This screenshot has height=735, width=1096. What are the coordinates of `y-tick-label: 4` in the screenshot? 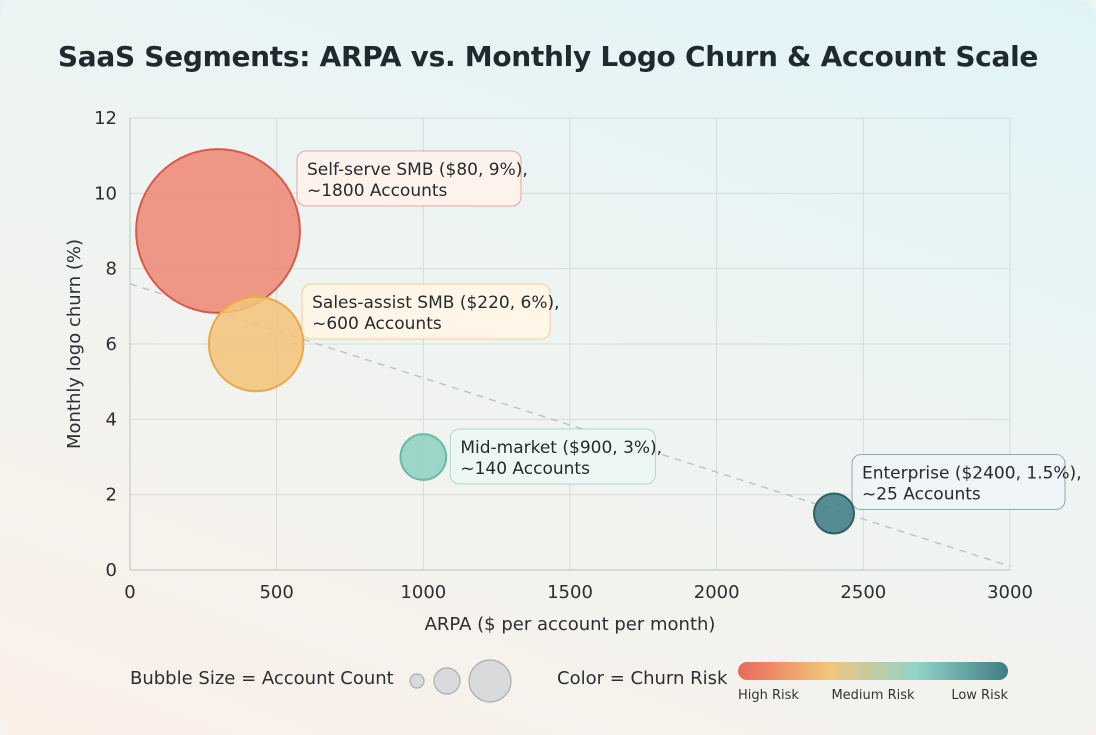 It's located at (111, 419).